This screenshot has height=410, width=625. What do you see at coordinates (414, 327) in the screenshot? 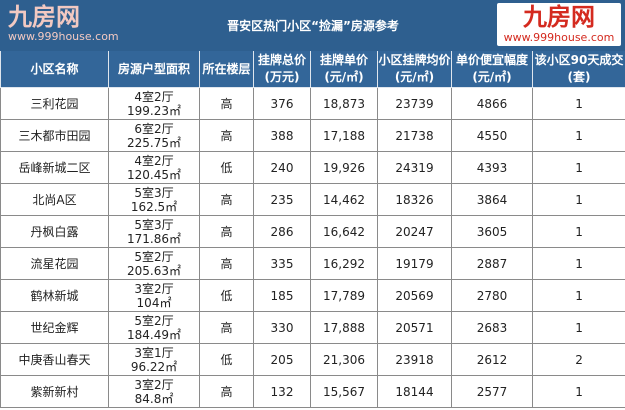
I see `avg-price: 20571` at bounding box center [414, 327].